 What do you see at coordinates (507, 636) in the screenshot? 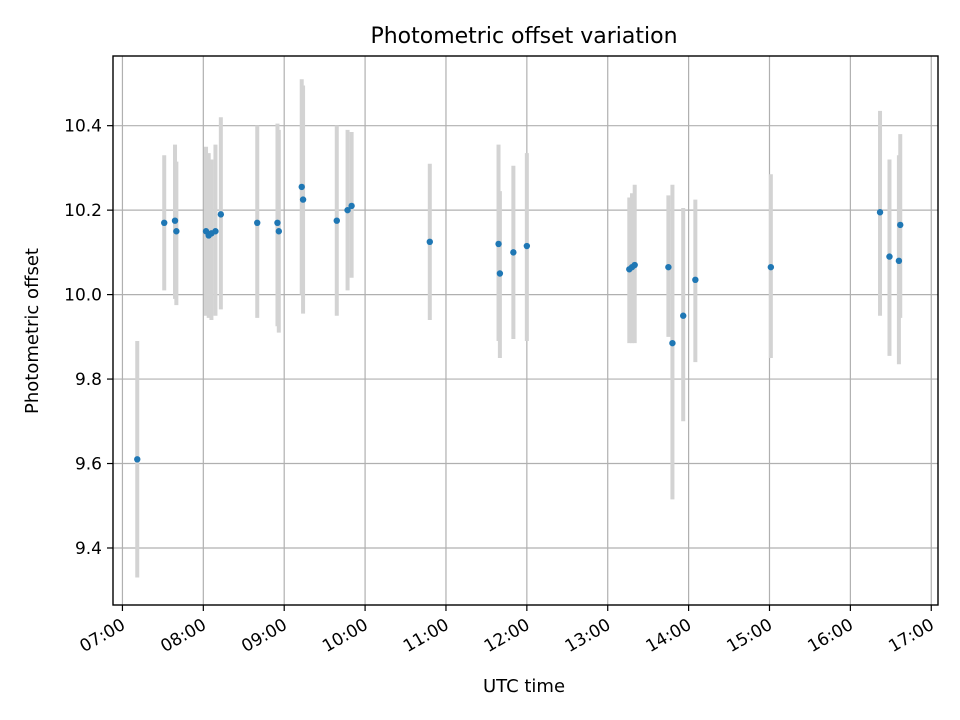
I see `x-tick-label: 12:00` at bounding box center [507, 636].